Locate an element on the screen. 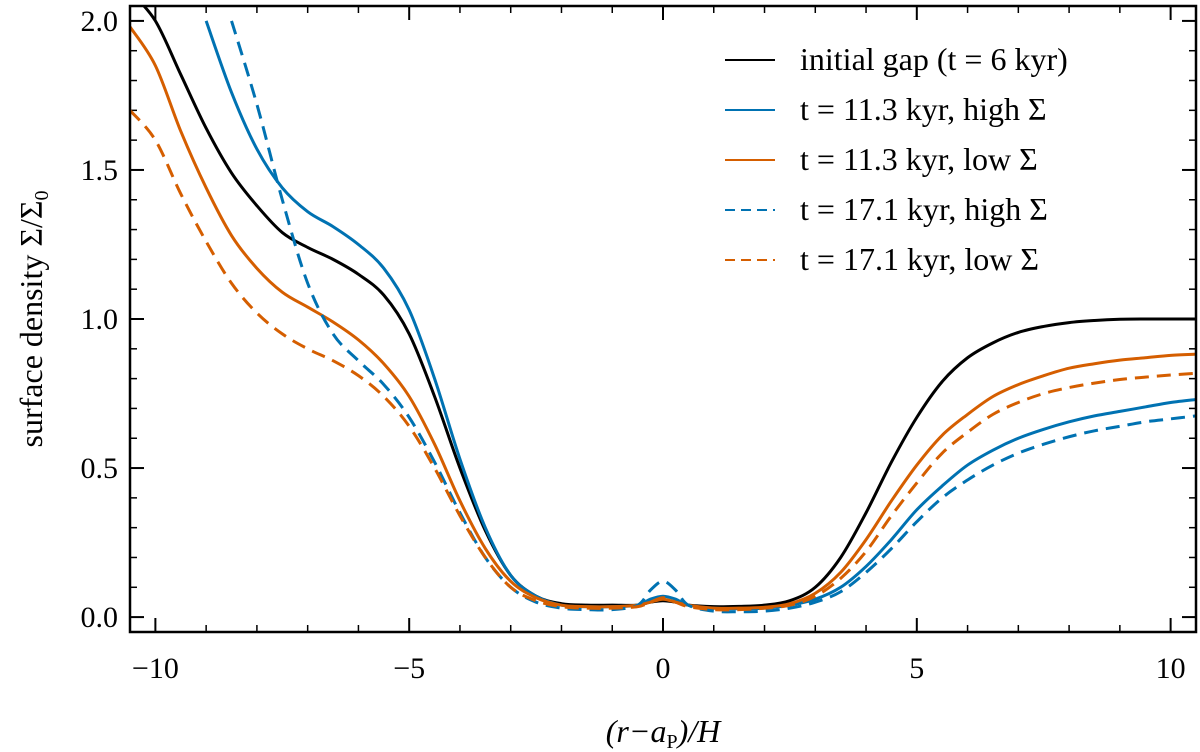 The width and height of the screenshot is (1200, 752). x-tick-label: 0 is located at coordinates (663, 668).